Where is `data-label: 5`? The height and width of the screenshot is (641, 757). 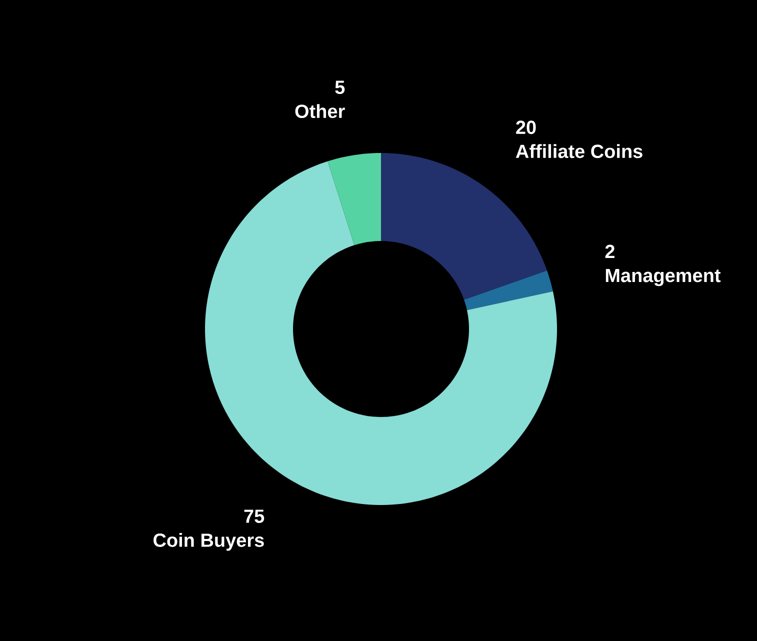
data-label: 5 is located at coordinates (340, 87).